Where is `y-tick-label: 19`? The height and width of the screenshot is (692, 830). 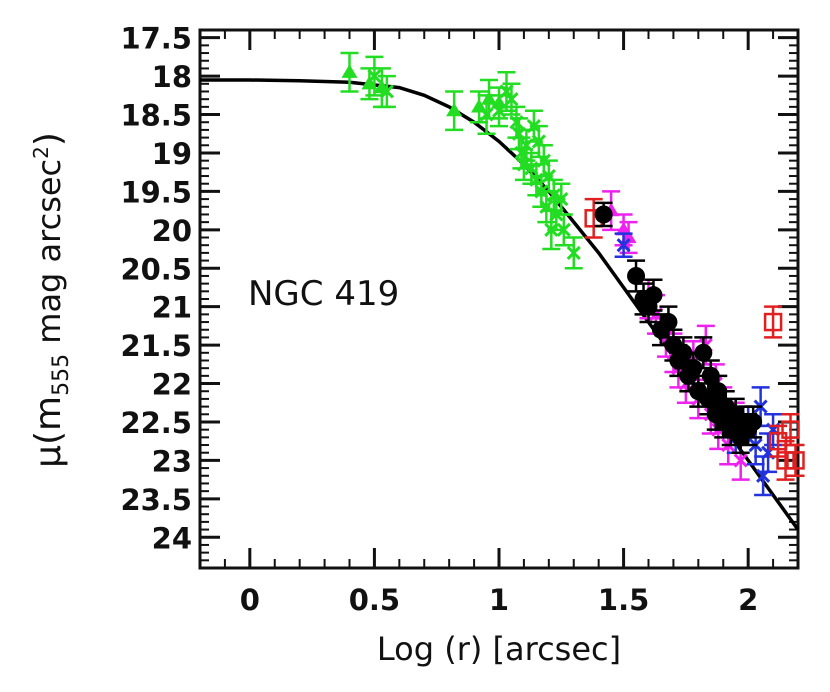
y-tick-label: 19 is located at coordinates (172, 154).